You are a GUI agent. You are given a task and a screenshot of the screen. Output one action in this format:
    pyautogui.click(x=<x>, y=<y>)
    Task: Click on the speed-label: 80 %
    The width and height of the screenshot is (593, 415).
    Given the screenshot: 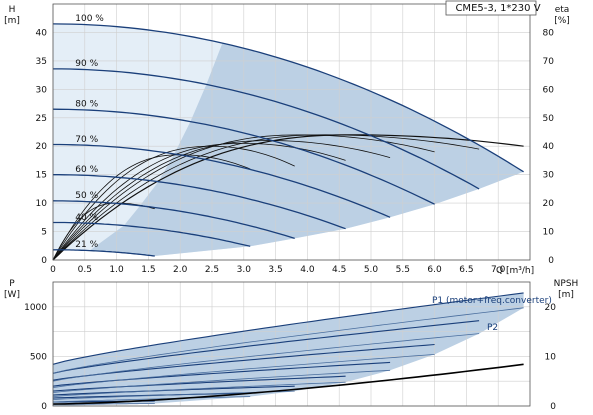 What is the action you would take?
    pyautogui.click(x=86, y=105)
    